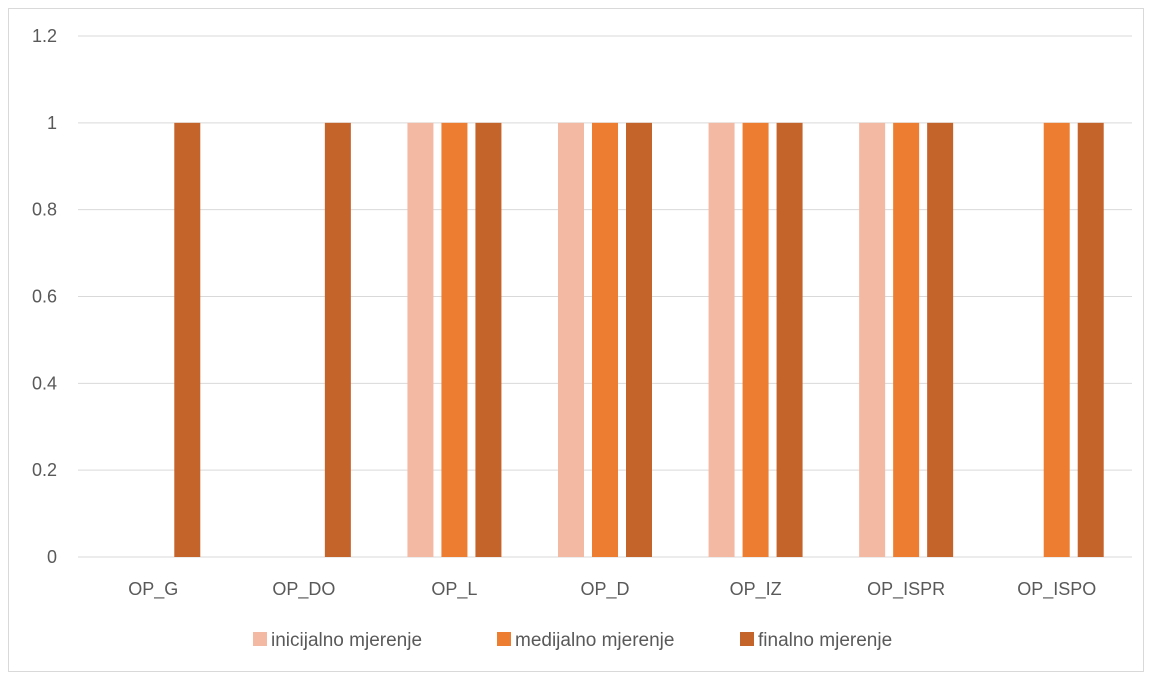 The image size is (1154, 674). I want to click on x-tick-label: OP_ISPO, so click(1056, 589).